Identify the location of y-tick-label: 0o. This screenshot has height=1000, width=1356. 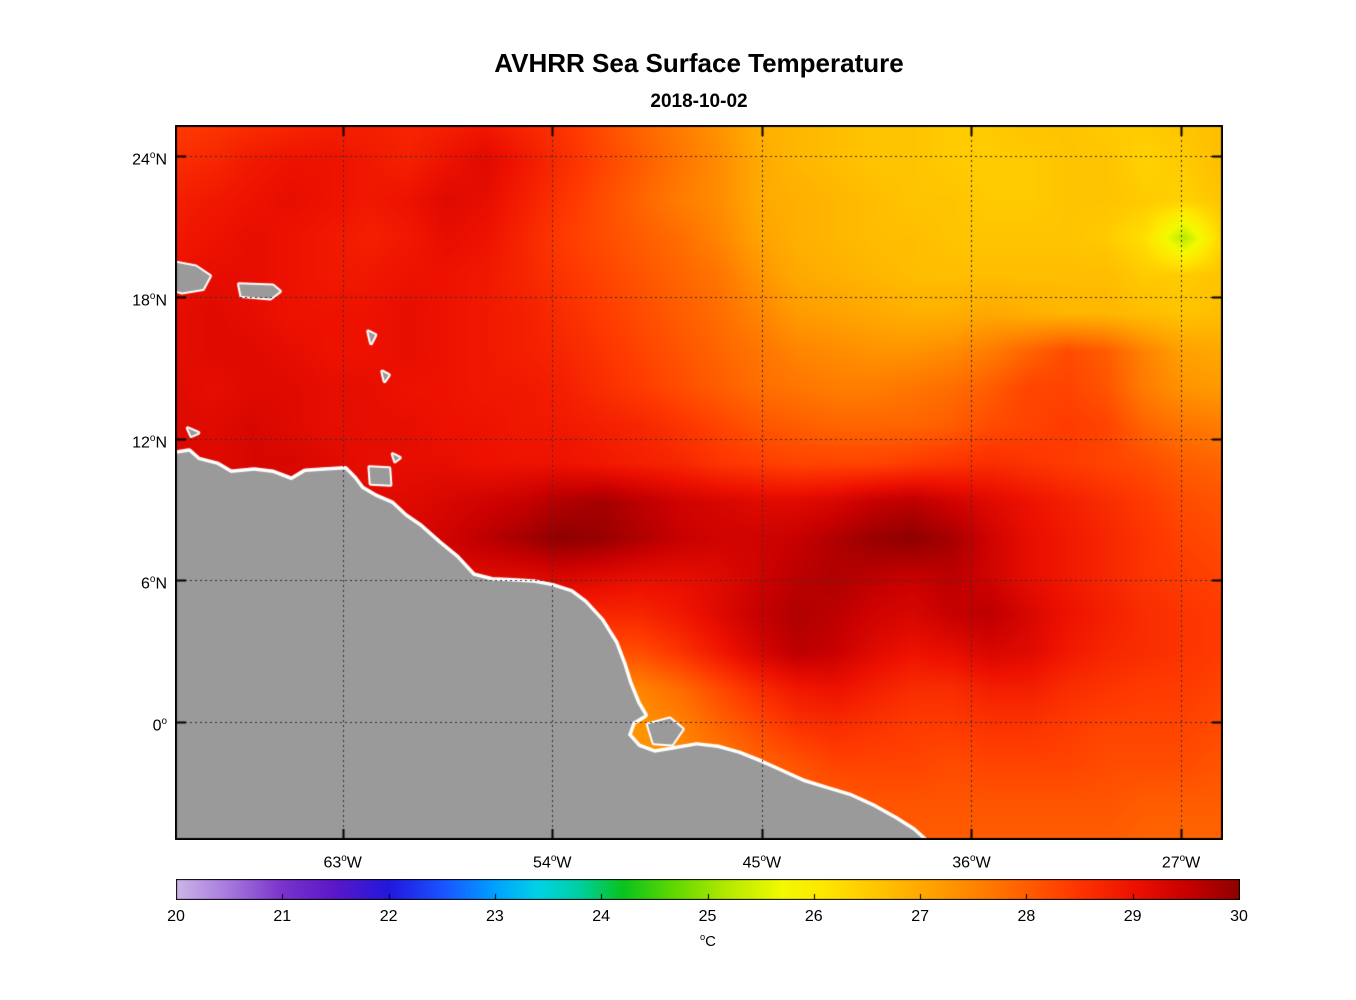
(159, 725).